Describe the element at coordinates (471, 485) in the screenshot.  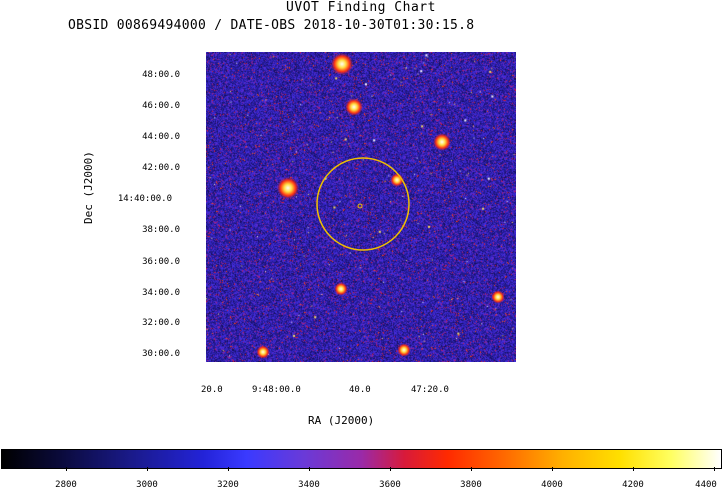
I see `colorbar-tick-label: 3800` at that location.